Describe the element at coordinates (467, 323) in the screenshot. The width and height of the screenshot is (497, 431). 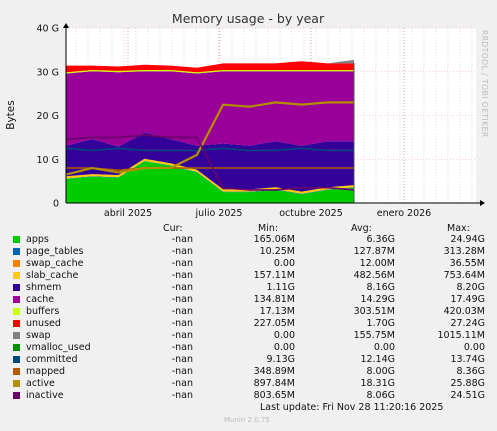
I see `legend-max: 27.24G` at that location.